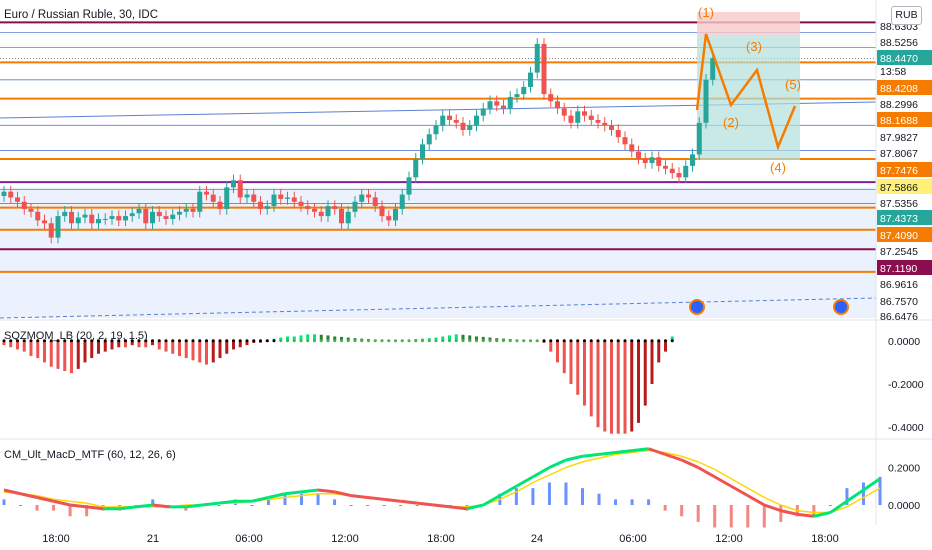 This screenshot has width=932, height=550. I want to click on currency-badge: RUB, so click(906, 15).